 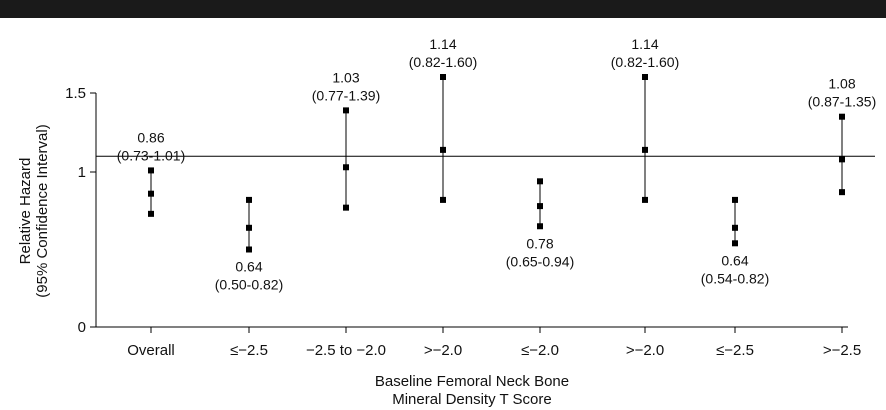 What do you see at coordinates (42, 210) in the screenshot?
I see `y-axis-label-line-2: (95% Confidence Interval)` at bounding box center [42, 210].